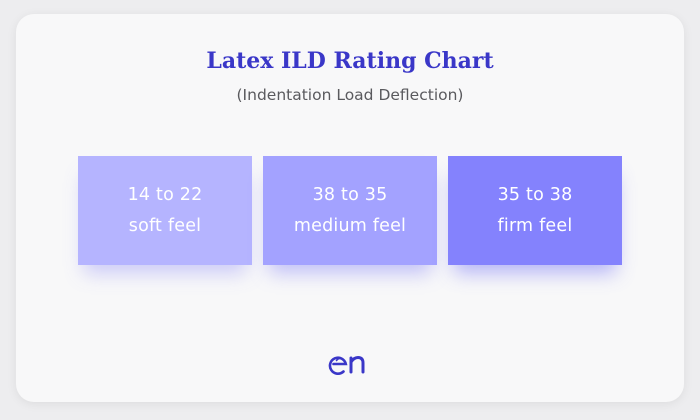 This screenshot has height=420, width=700. Describe the element at coordinates (165, 210) in the screenshot. I see `rating-tile-soft: 14 to 22 soft feel` at that location.